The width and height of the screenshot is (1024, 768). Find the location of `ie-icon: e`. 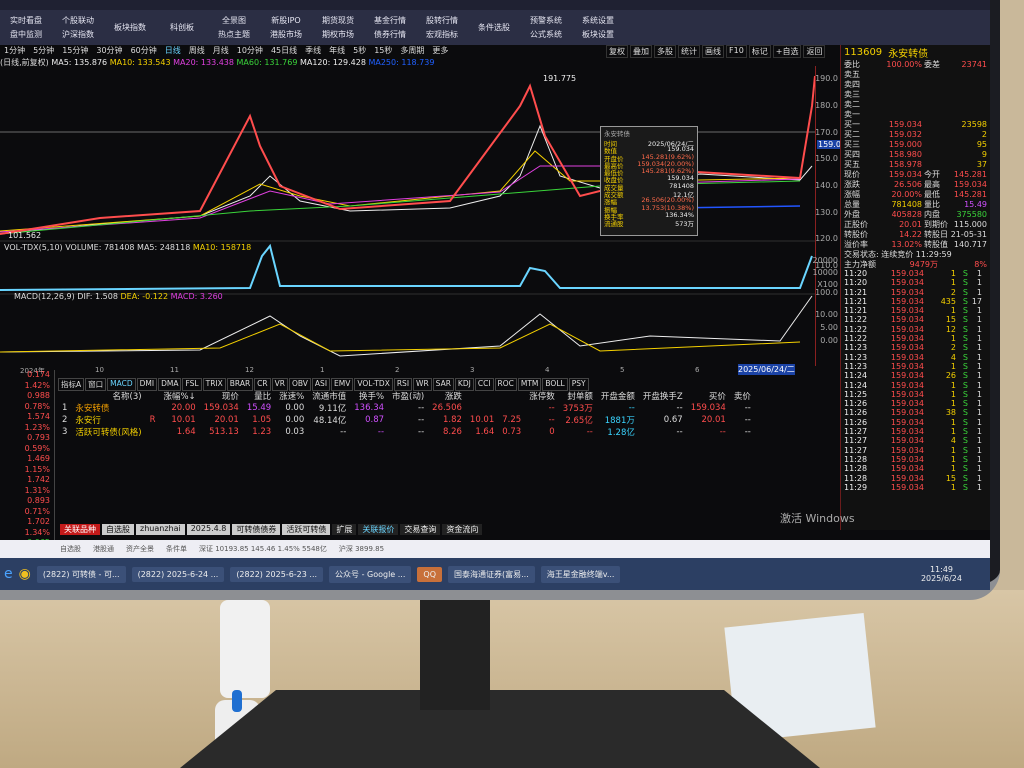

ie-icon: e is located at coordinates (8, 574).